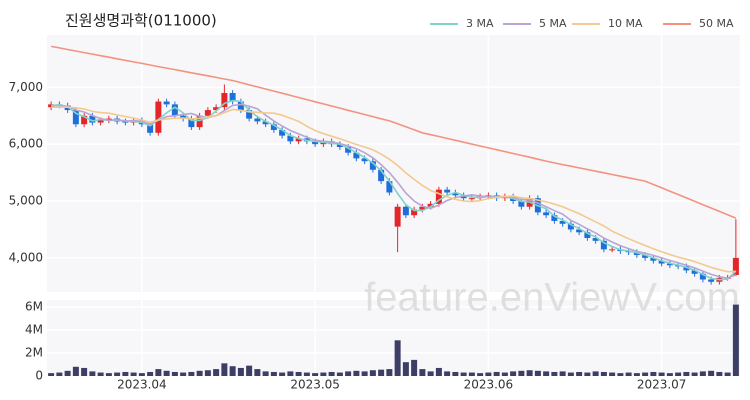  What do you see at coordinates (26, 201) in the screenshot?
I see `y-tick-label: 5,000` at bounding box center [26, 201].